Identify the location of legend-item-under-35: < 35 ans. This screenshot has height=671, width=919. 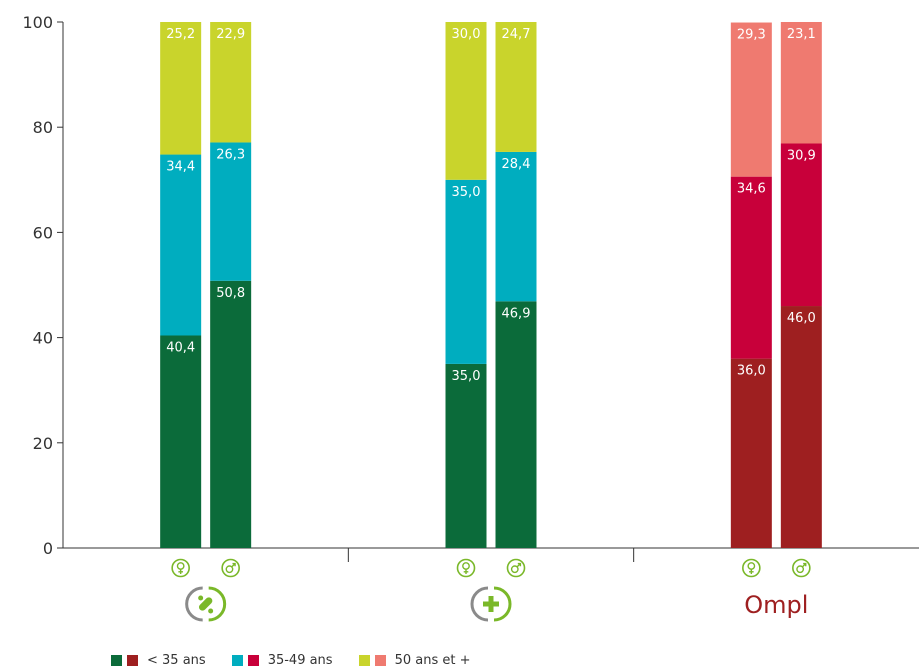
(158, 660).